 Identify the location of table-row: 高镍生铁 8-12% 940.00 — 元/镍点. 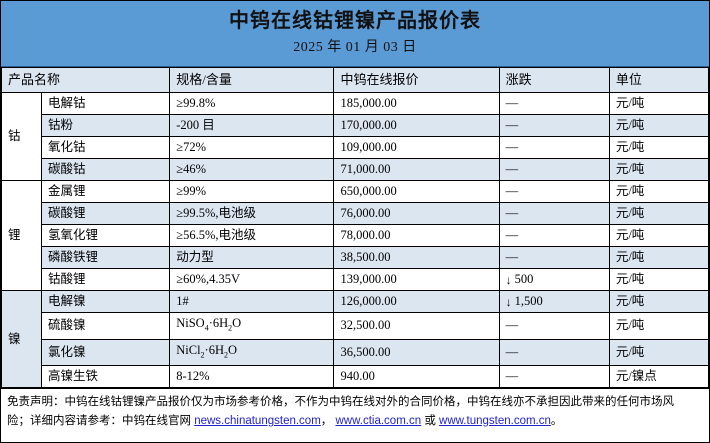
(355, 376).